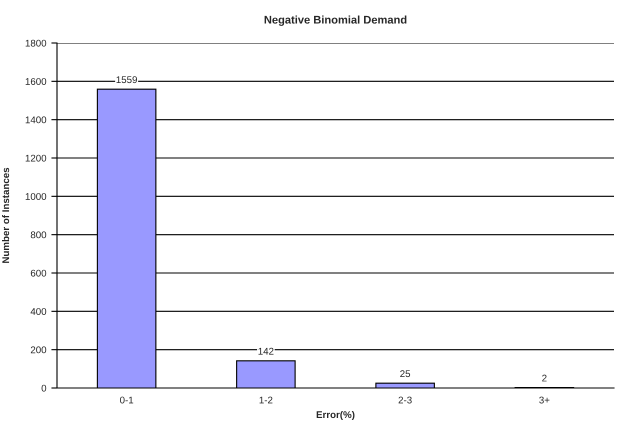 This screenshot has height=425, width=627. What do you see at coordinates (44, 388) in the screenshot?
I see `y-tick-label: 0` at bounding box center [44, 388].